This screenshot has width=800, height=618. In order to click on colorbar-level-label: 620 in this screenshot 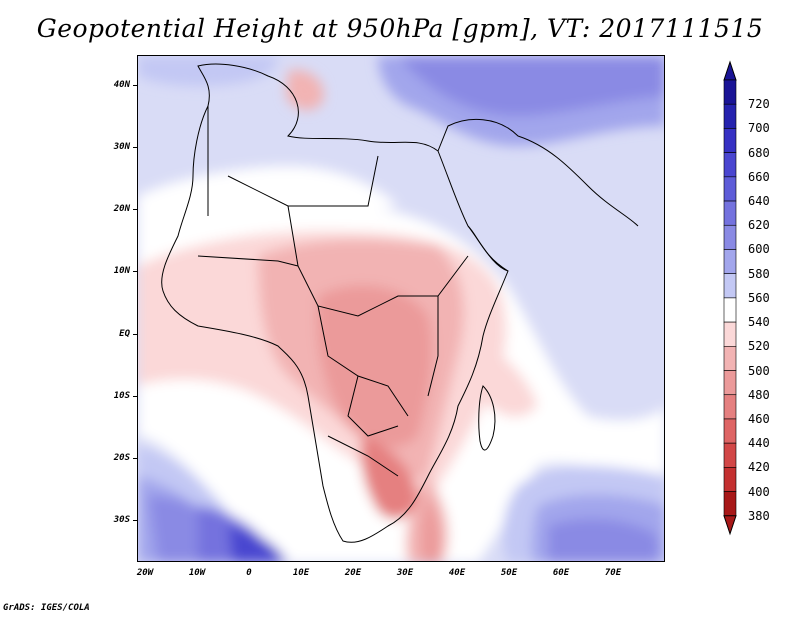, I will do `click(759, 225)`.